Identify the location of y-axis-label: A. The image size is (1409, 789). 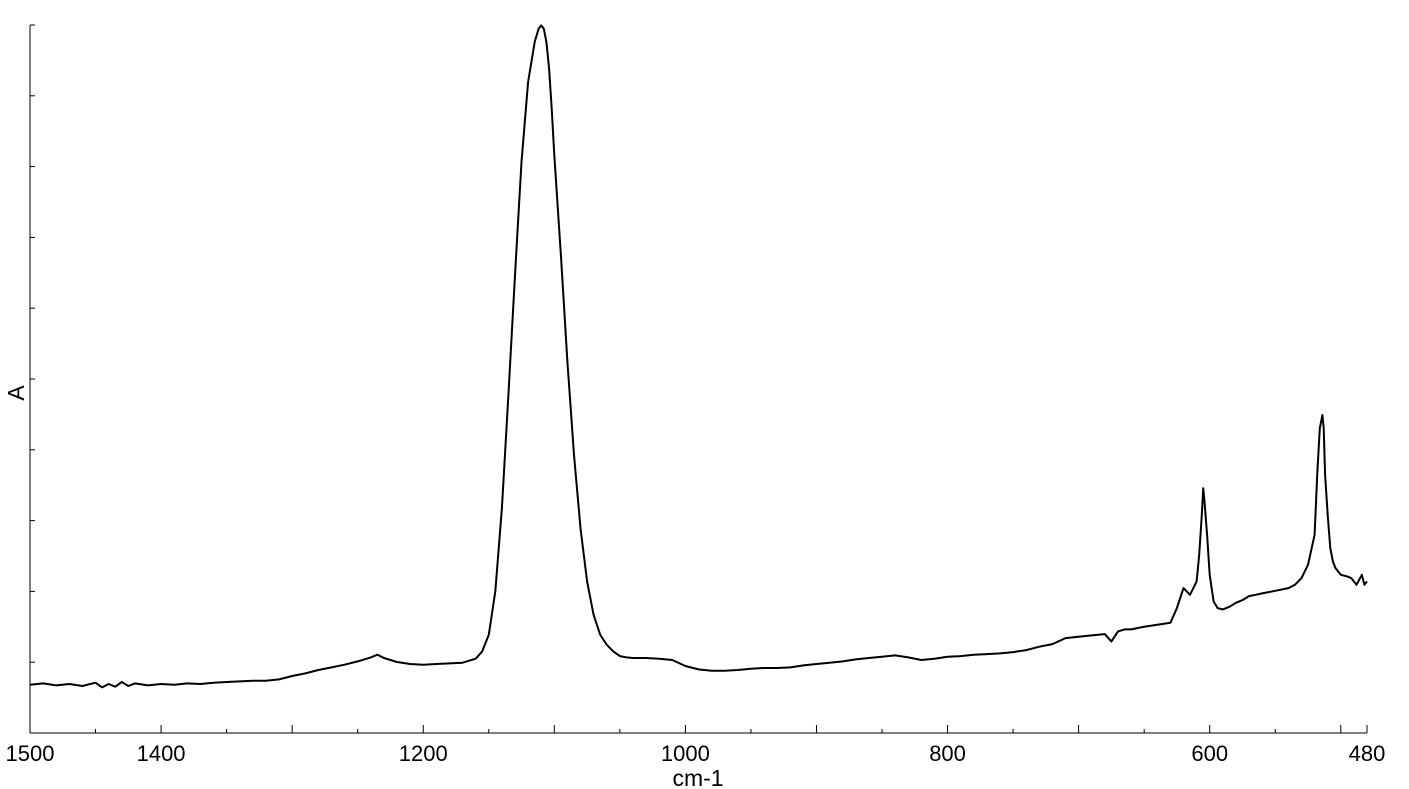
(16, 393).